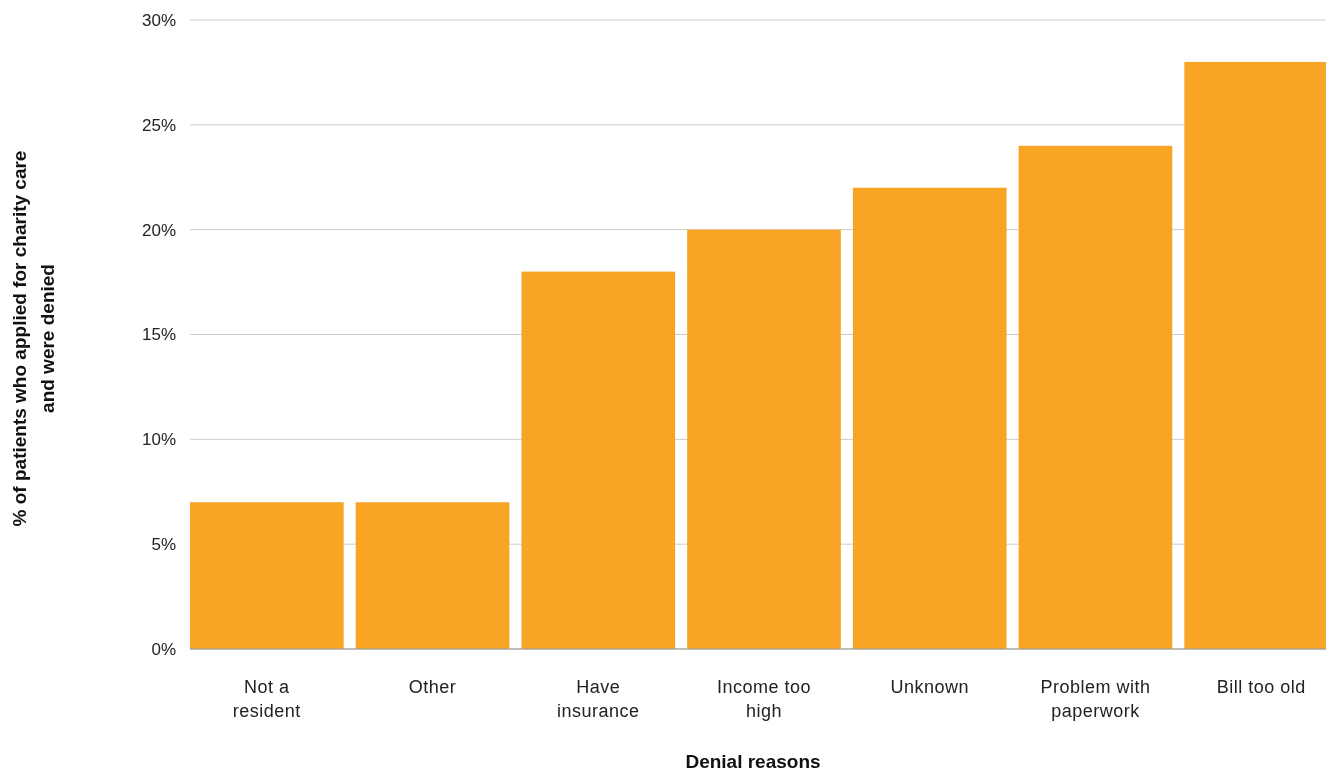 This screenshot has height=772, width=1326. Describe the element at coordinates (929, 687) in the screenshot. I see `x-tick-label: Unknown` at that location.